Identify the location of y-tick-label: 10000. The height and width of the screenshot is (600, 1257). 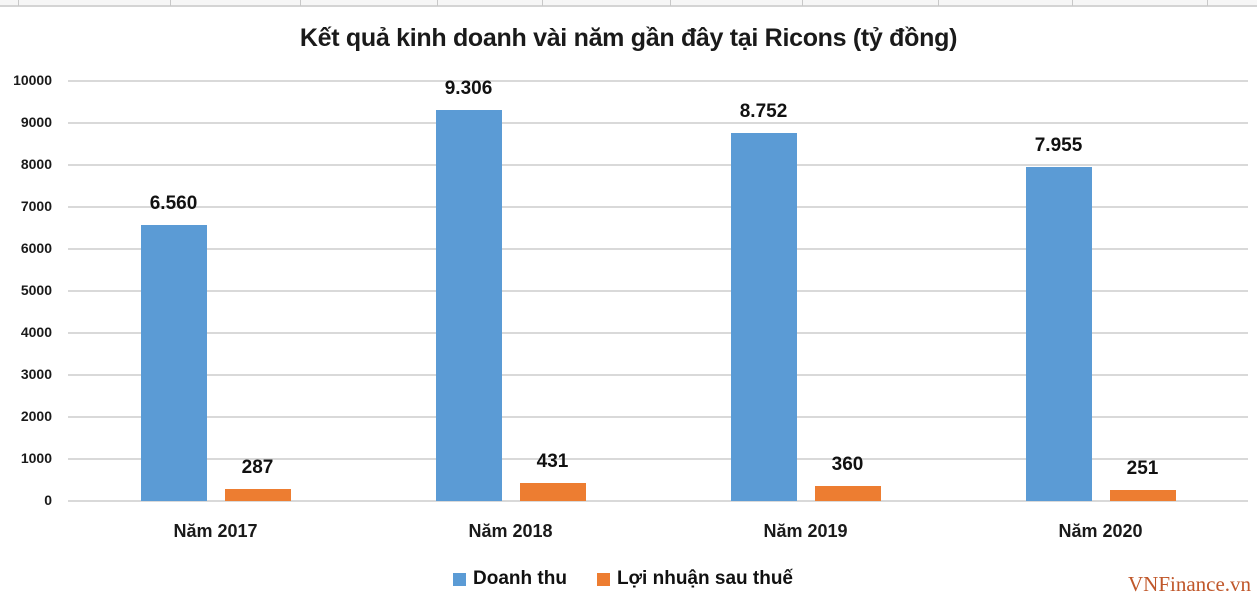
(32, 80).